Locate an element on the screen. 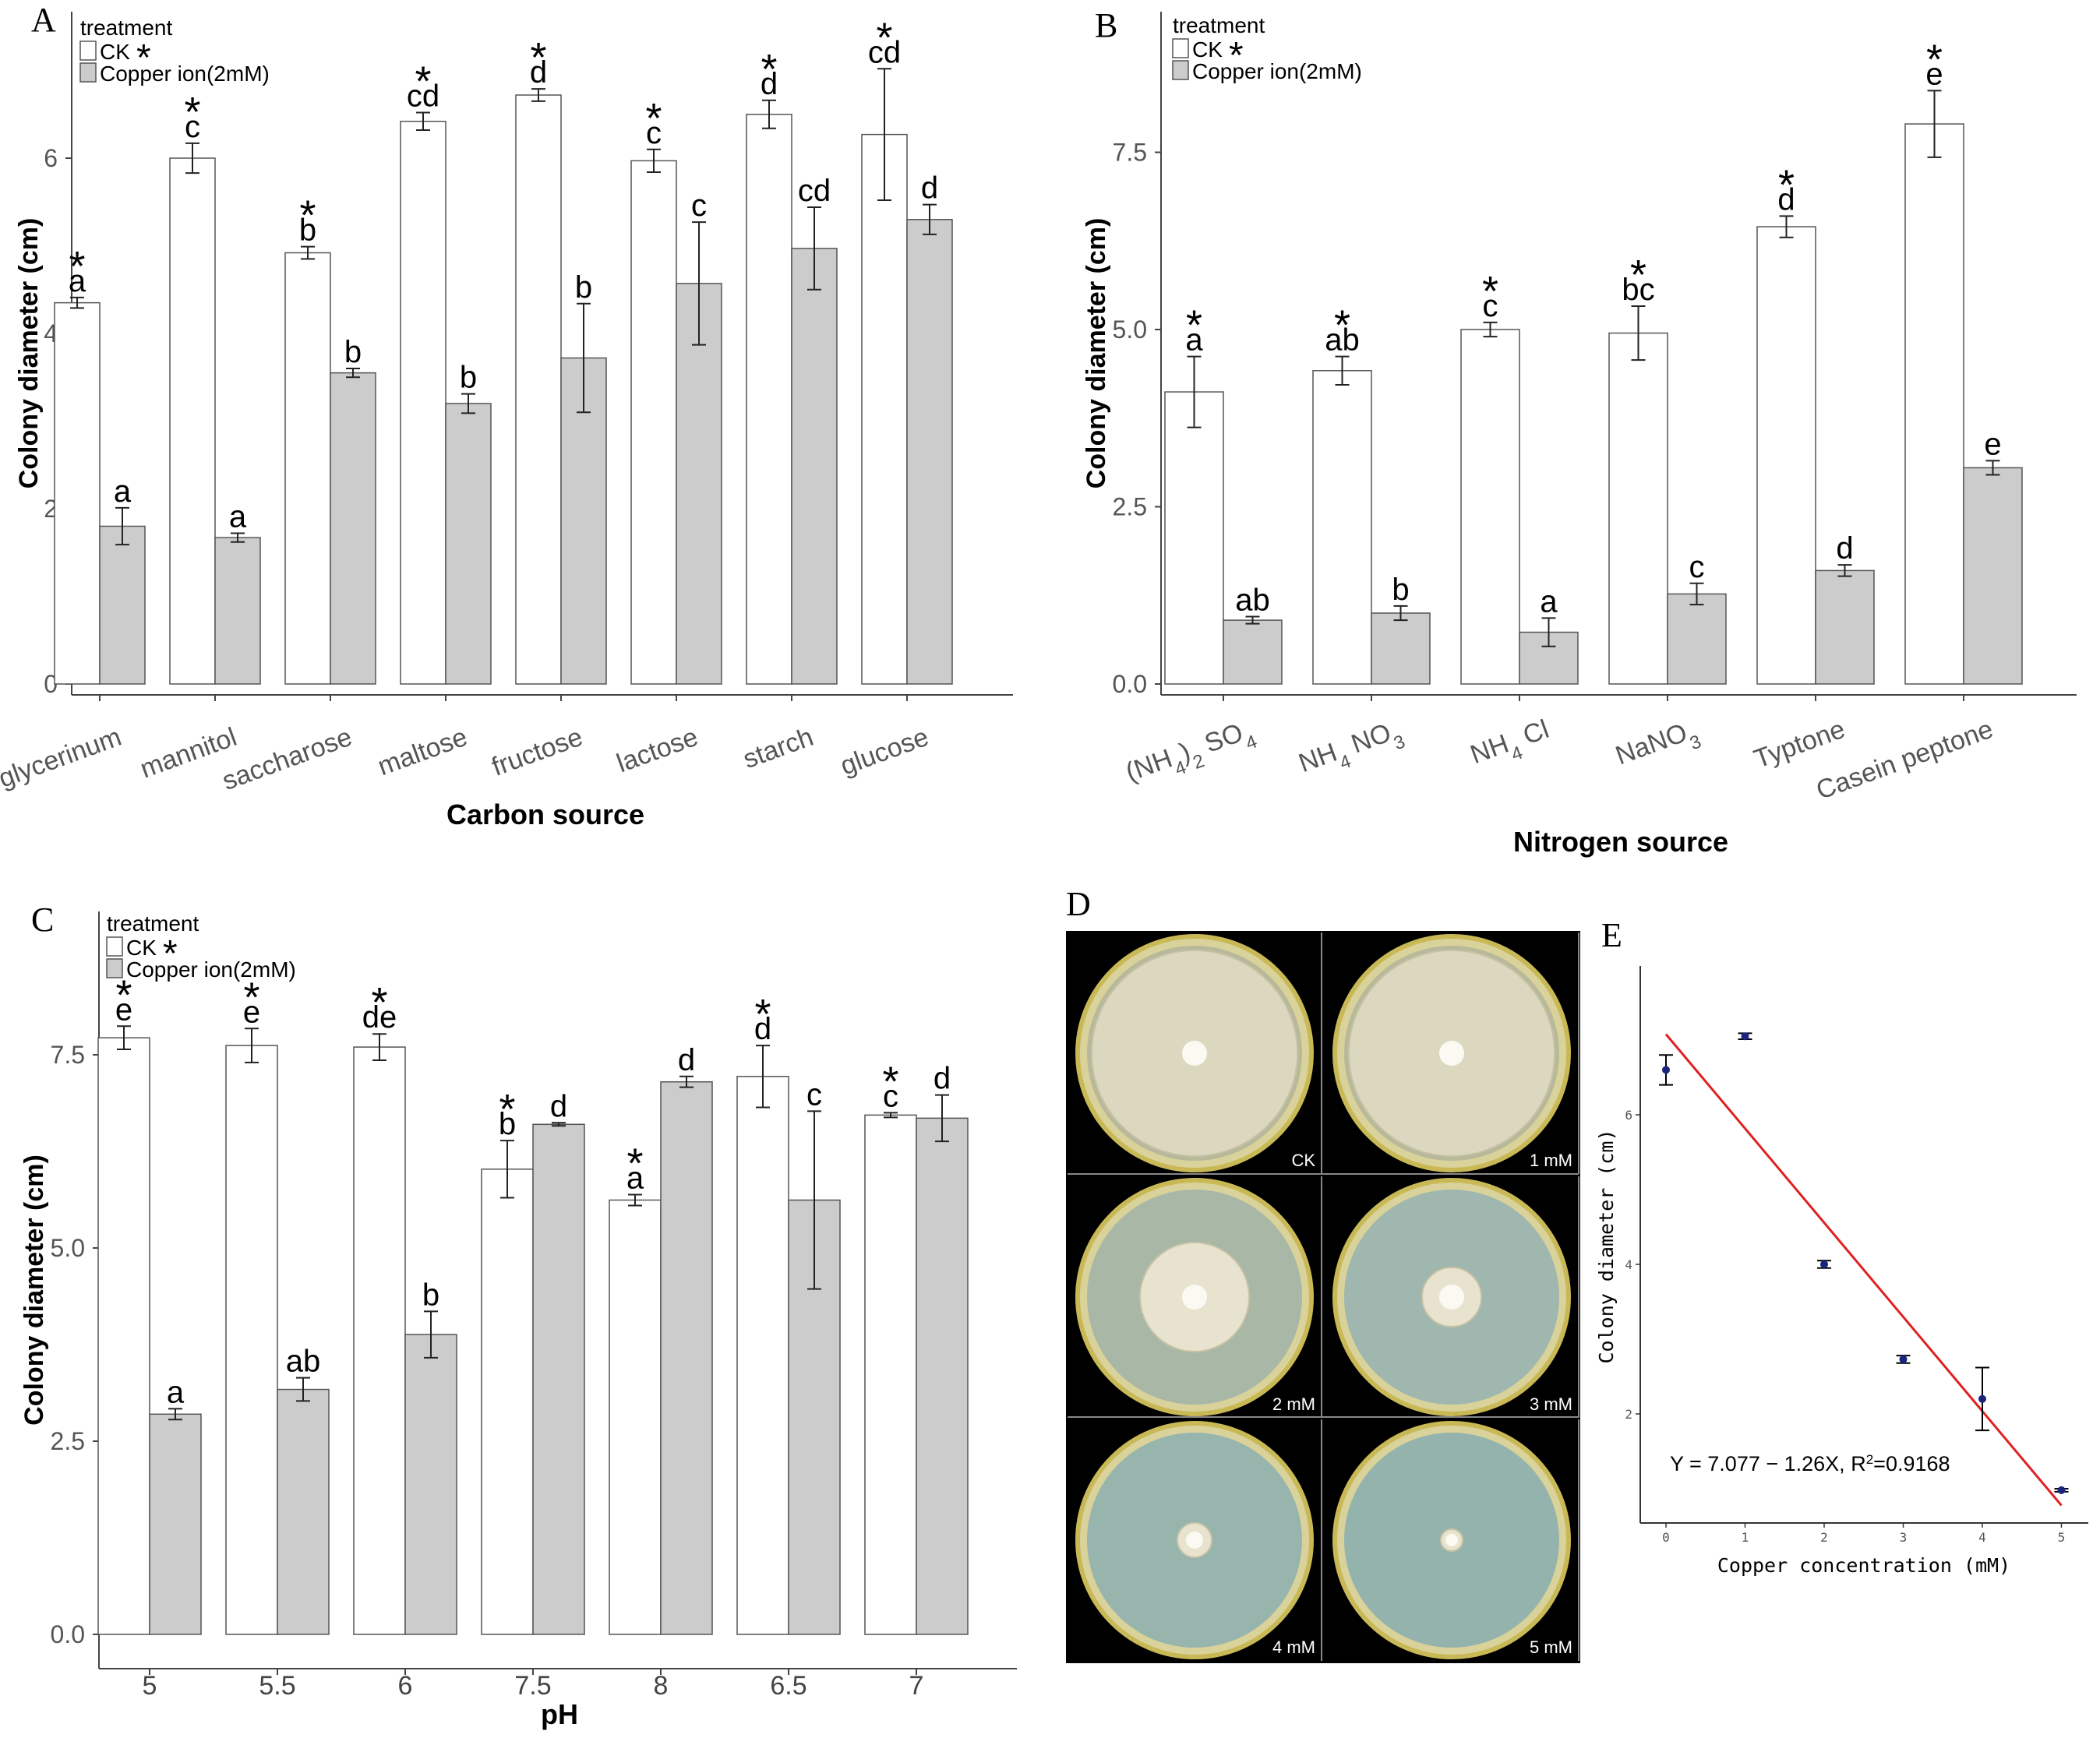 Image resolution: width=2100 pixels, height=1745 pixels. legend-label-ck: CK is located at coordinates (141, 948).